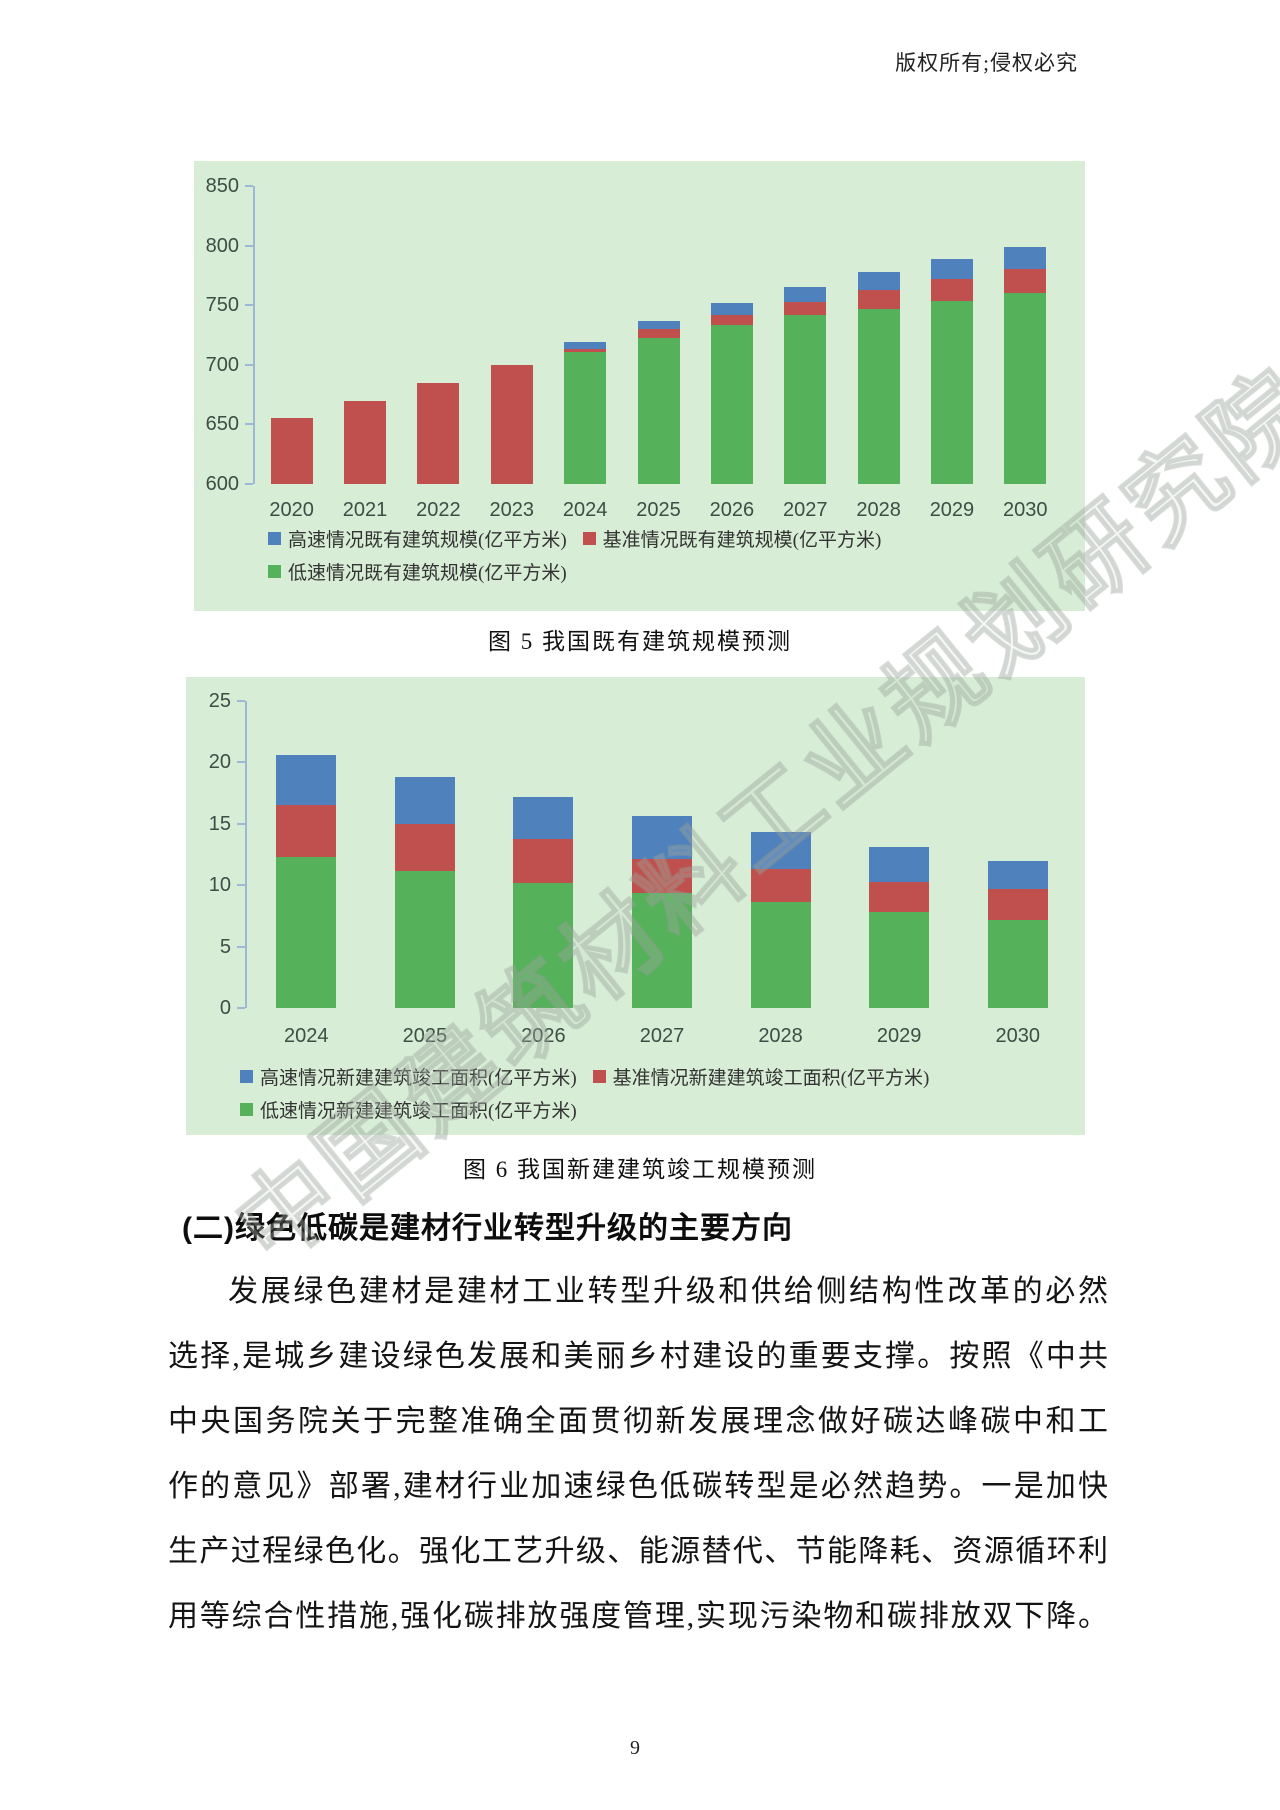  What do you see at coordinates (952, 510) in the screenshot?
I see `x-axis-label-2029: 2029` at bounding box center [952, 510].